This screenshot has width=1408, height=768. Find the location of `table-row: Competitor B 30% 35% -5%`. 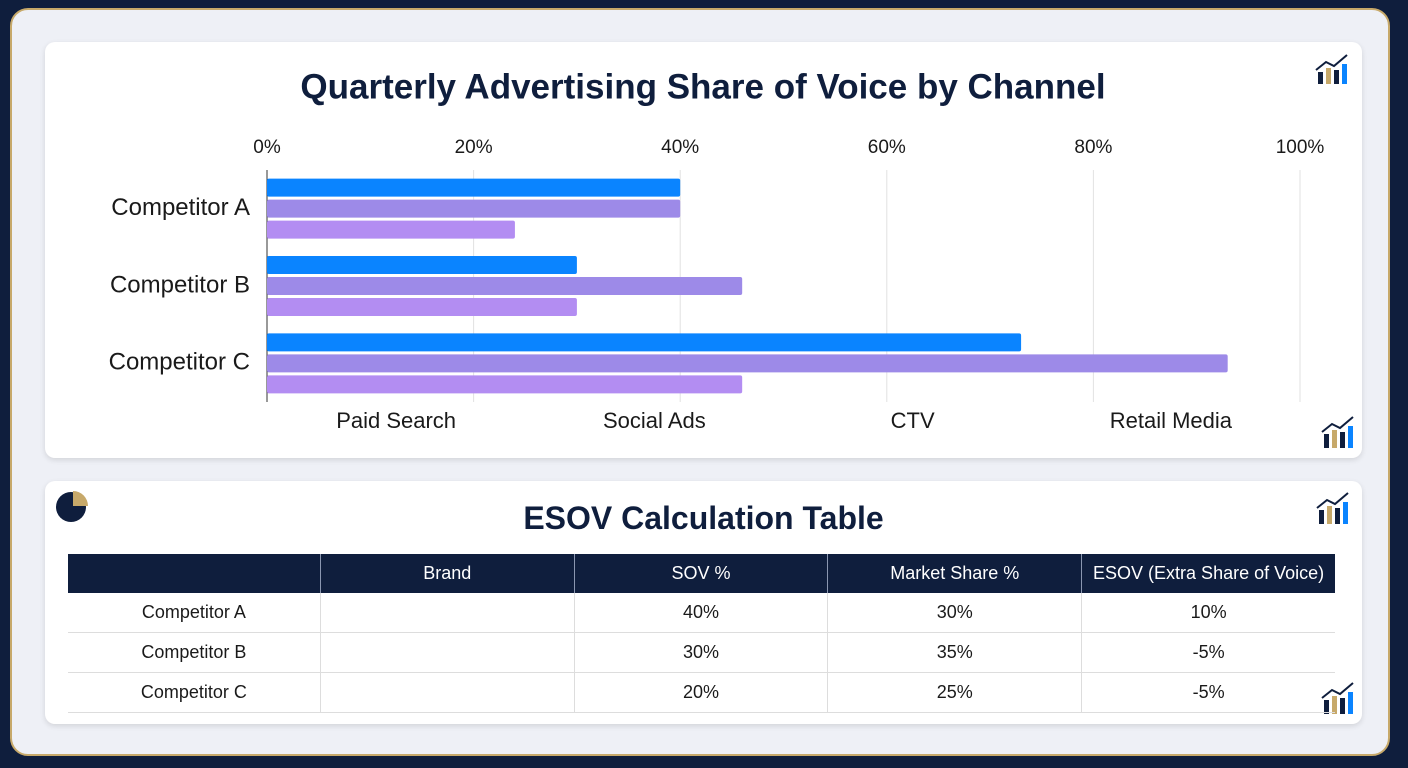

table-row: Competitor B 30% 35% -5% is located at coordinates (701, 652).